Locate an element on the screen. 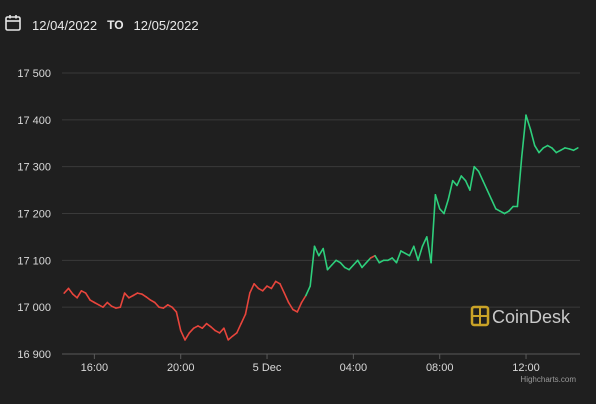  date-range-selector: 12/04/2022 TO 12/05/2022 is located at coordinates (101, 25).